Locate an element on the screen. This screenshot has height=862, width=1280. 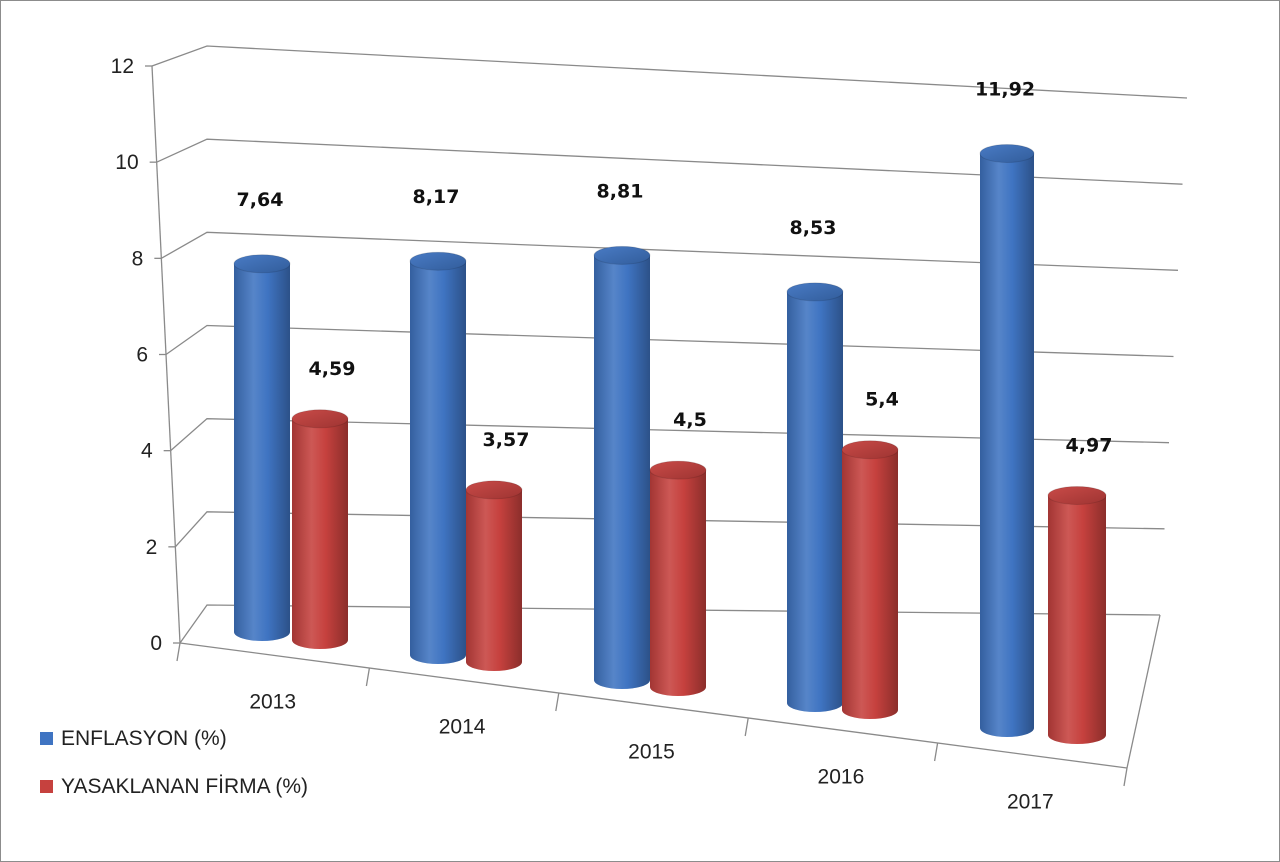
x-category-label: 2013 is located at coordinates (272, 702).